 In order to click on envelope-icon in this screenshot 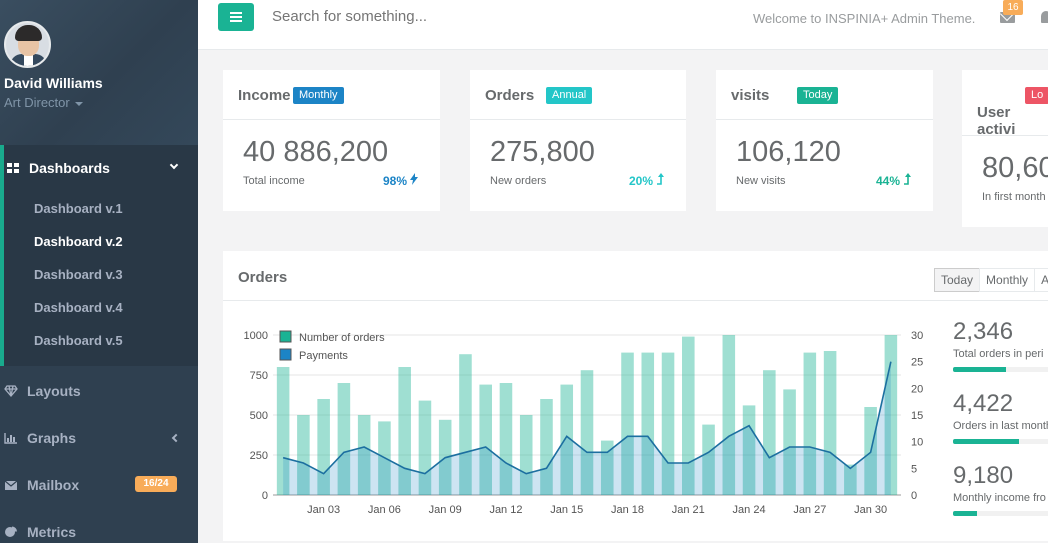, I will do `click(1007, 17)`.